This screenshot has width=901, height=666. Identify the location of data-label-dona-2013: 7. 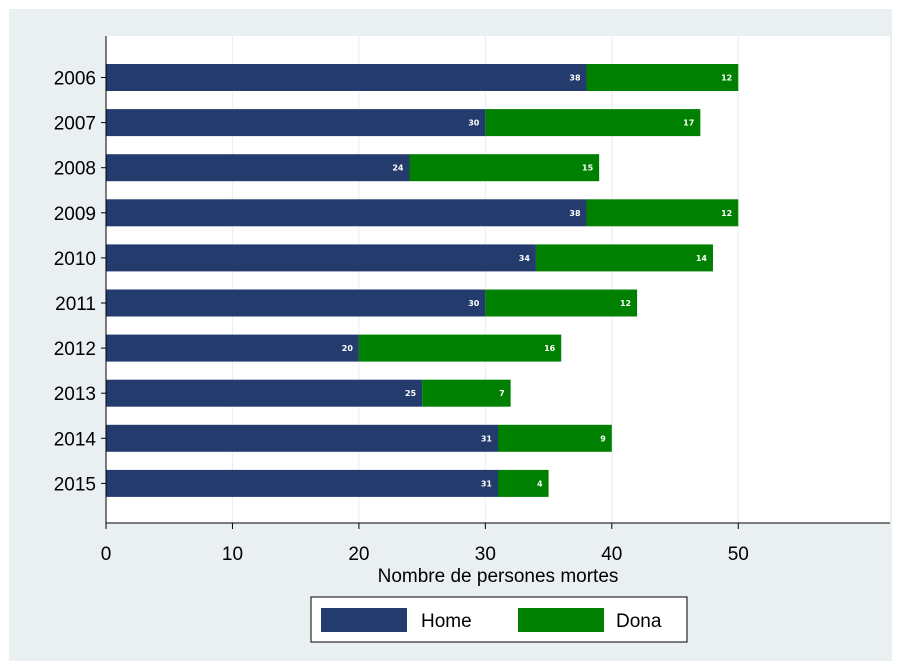
(502, 393).